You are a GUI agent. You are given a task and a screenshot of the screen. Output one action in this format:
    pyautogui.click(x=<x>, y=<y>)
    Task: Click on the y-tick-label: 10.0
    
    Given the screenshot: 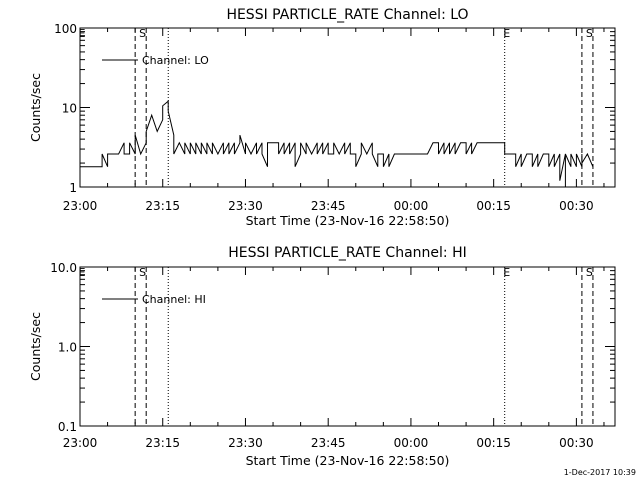 What is the action you would take?
    pyautogui.click(x=63, y=268)
    